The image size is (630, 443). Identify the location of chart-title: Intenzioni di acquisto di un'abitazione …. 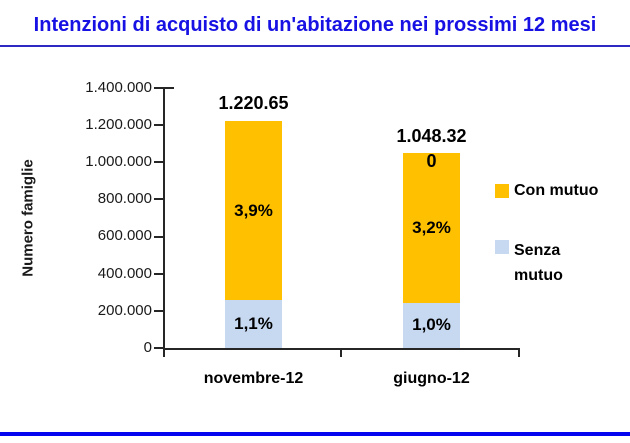
(315, 25).